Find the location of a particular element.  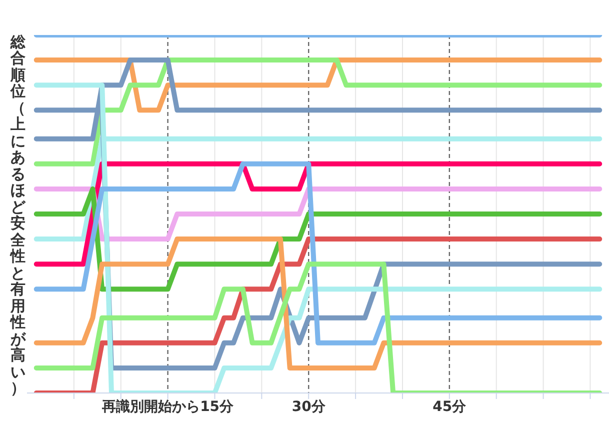

x-tick-label: 45分 is located at coordinates (450, 406).